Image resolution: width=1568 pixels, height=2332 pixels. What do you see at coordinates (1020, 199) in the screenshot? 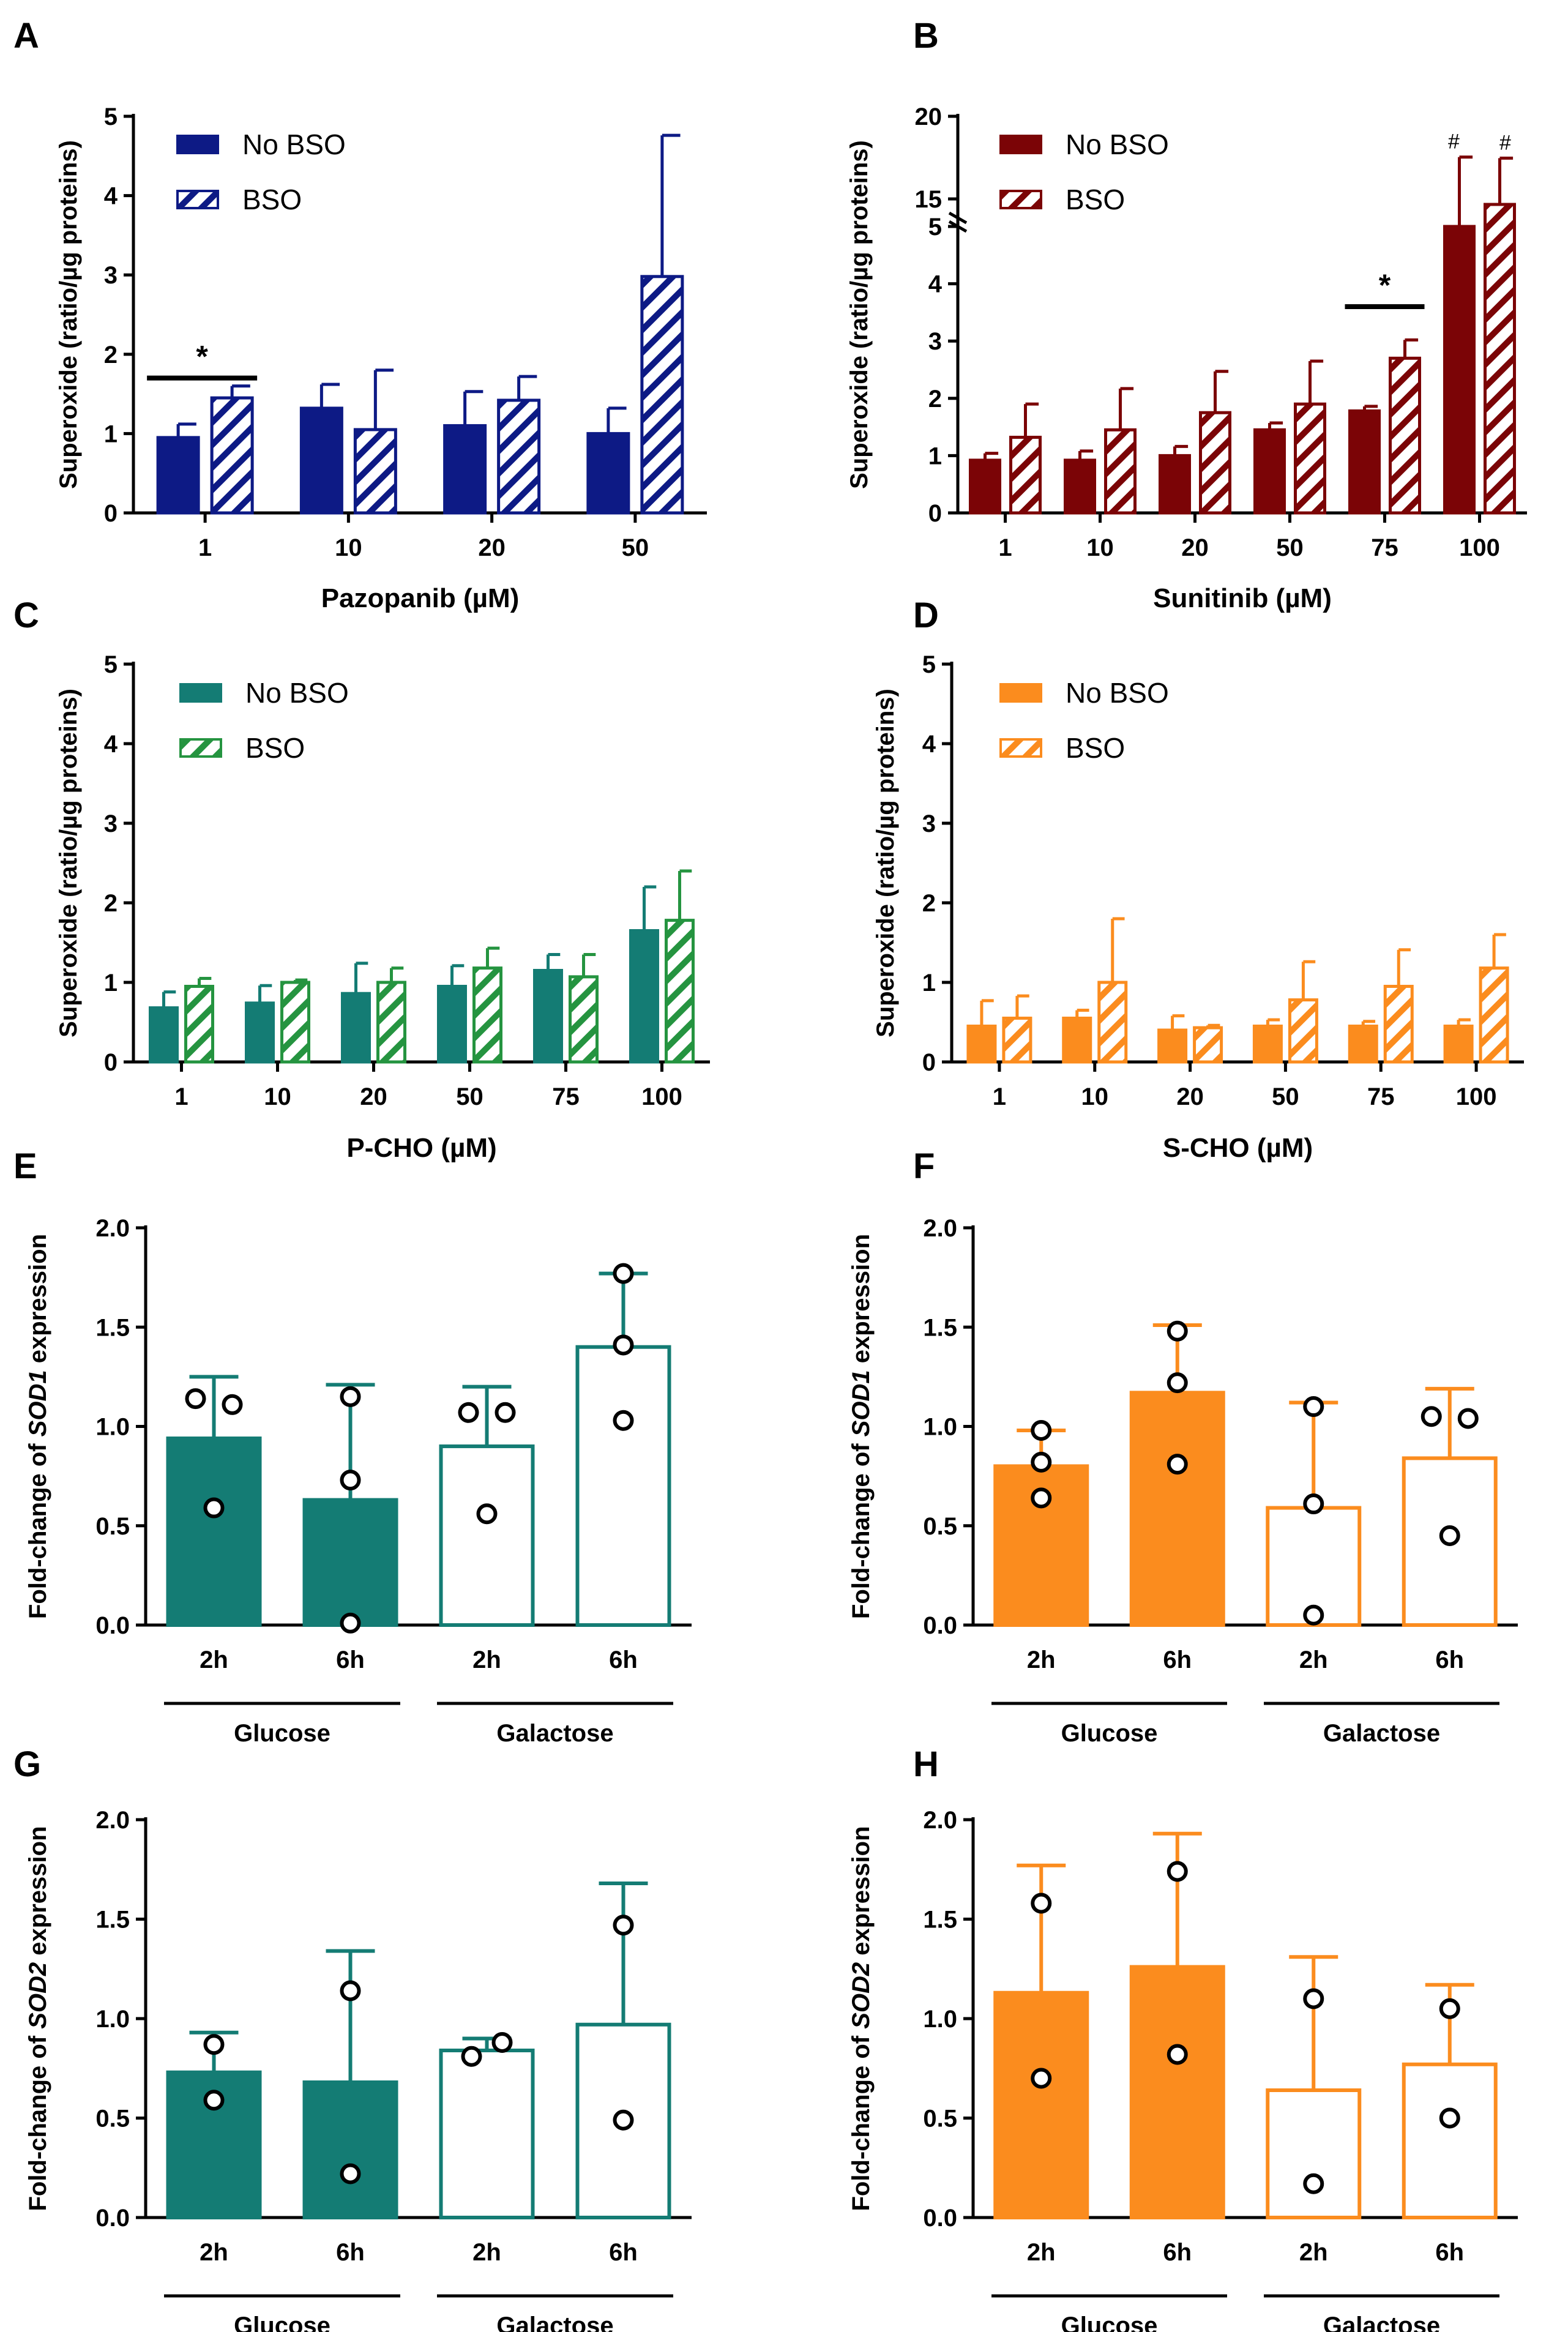
I see `legend-swatch-bso` at bounding box center [1020, 199].